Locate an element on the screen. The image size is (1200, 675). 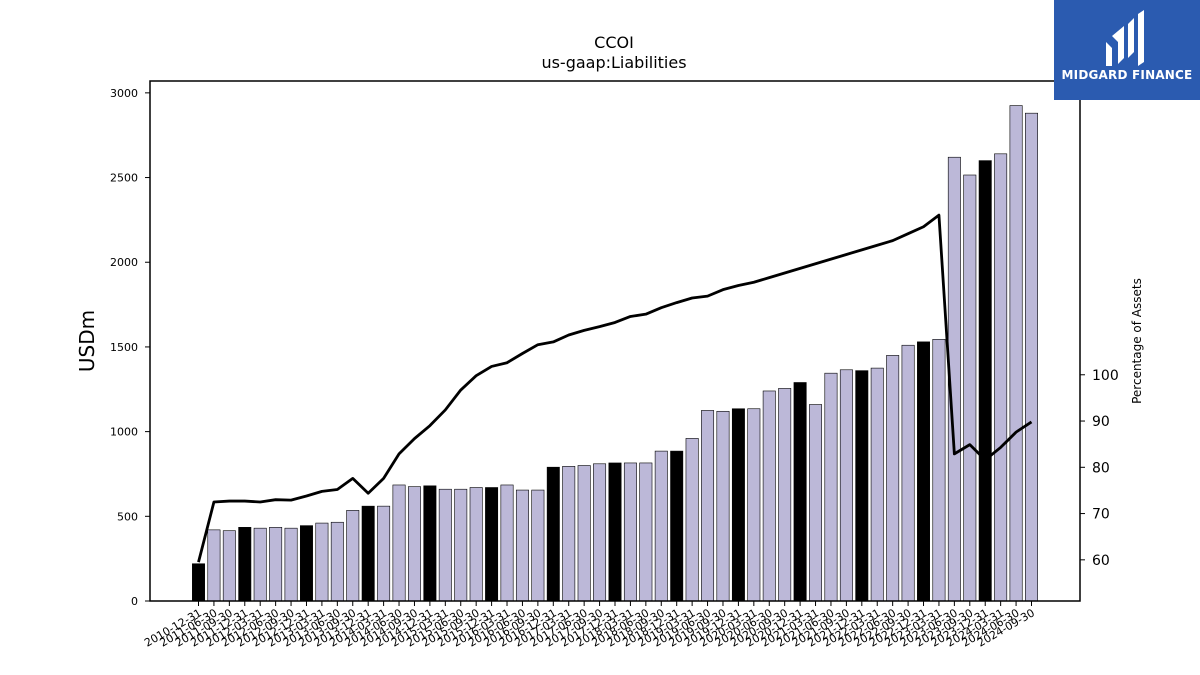
brand-logo: MIDGARD FINANCE is located at coordinates (1127, 50).